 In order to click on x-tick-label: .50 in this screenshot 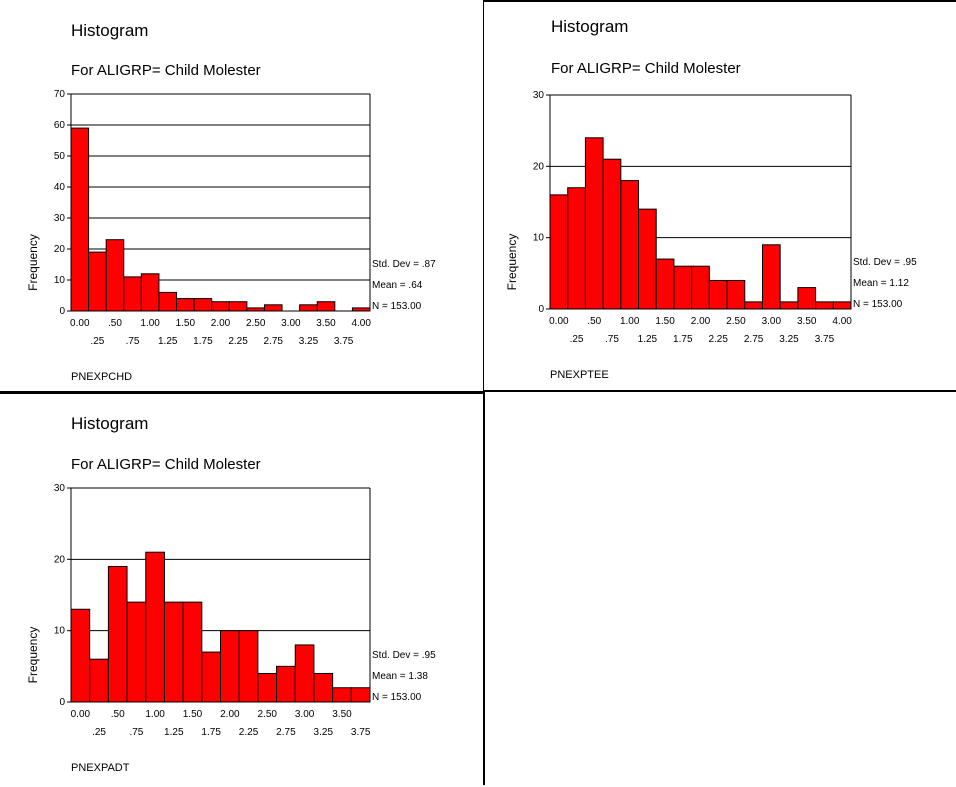, I will do `click(115, 323)`.